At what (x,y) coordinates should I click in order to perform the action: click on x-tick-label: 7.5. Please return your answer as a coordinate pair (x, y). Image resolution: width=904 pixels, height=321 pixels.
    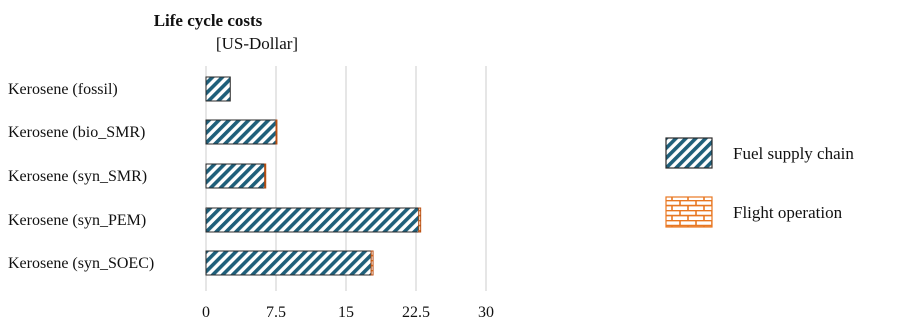
    Looking at the image, I should click on (276, 312).